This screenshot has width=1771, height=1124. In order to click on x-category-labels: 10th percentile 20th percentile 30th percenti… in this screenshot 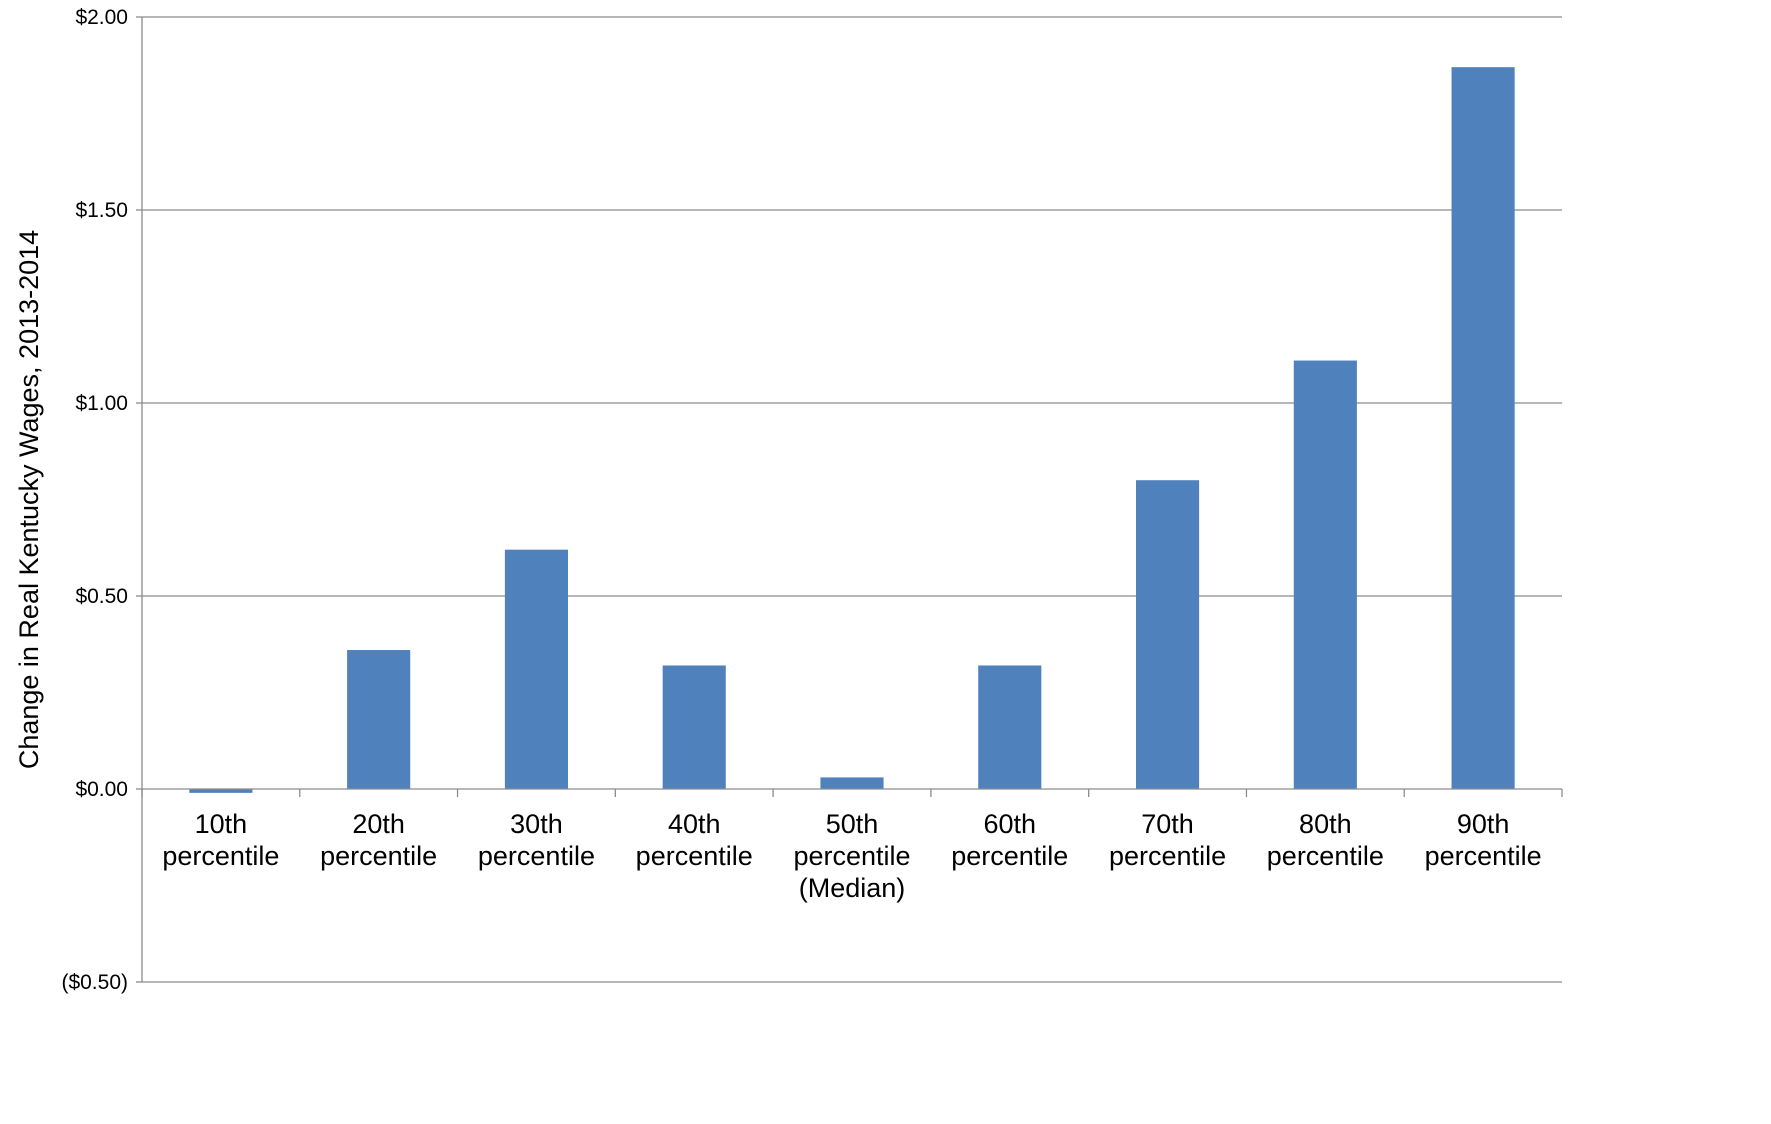, I will do `click(851, 856)`.